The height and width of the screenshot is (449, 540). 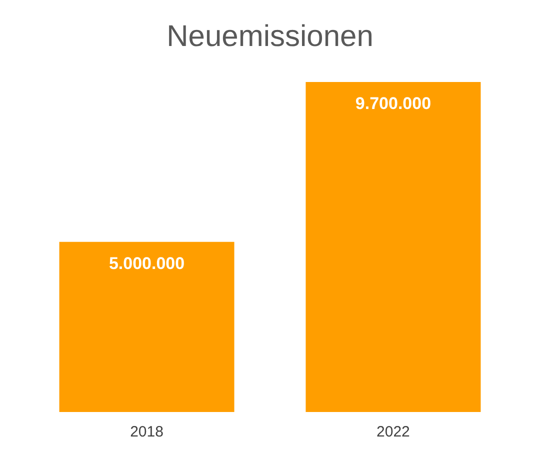 What do you see at coordinates (393, 103) in the screenshot?
I see `data-label: 9.700.000` at bounding box center [393, 103].